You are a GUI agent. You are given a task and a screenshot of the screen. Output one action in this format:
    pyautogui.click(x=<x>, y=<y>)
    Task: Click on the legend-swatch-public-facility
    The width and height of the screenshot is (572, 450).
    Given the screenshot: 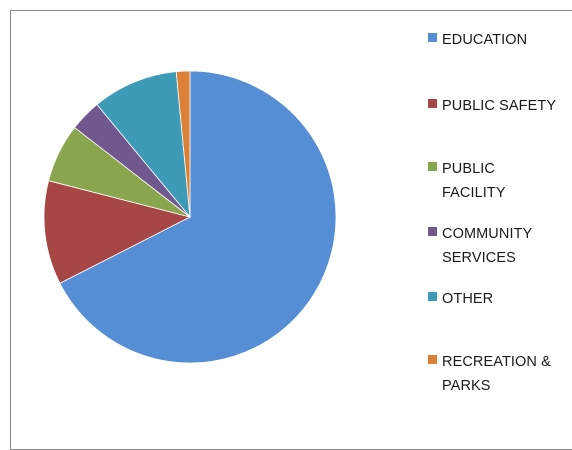 What is the action you would take?
    pyautogui.click(x=432, y=166)
    